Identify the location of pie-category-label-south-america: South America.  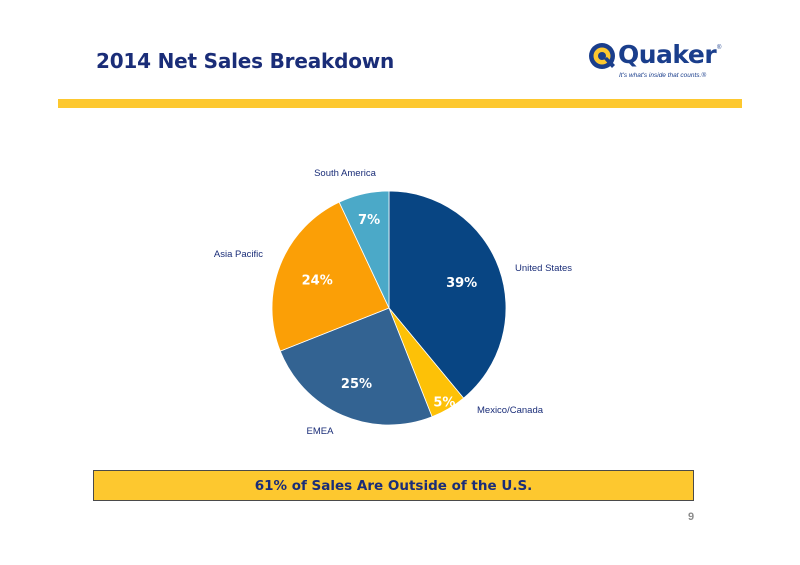
(345, 173).